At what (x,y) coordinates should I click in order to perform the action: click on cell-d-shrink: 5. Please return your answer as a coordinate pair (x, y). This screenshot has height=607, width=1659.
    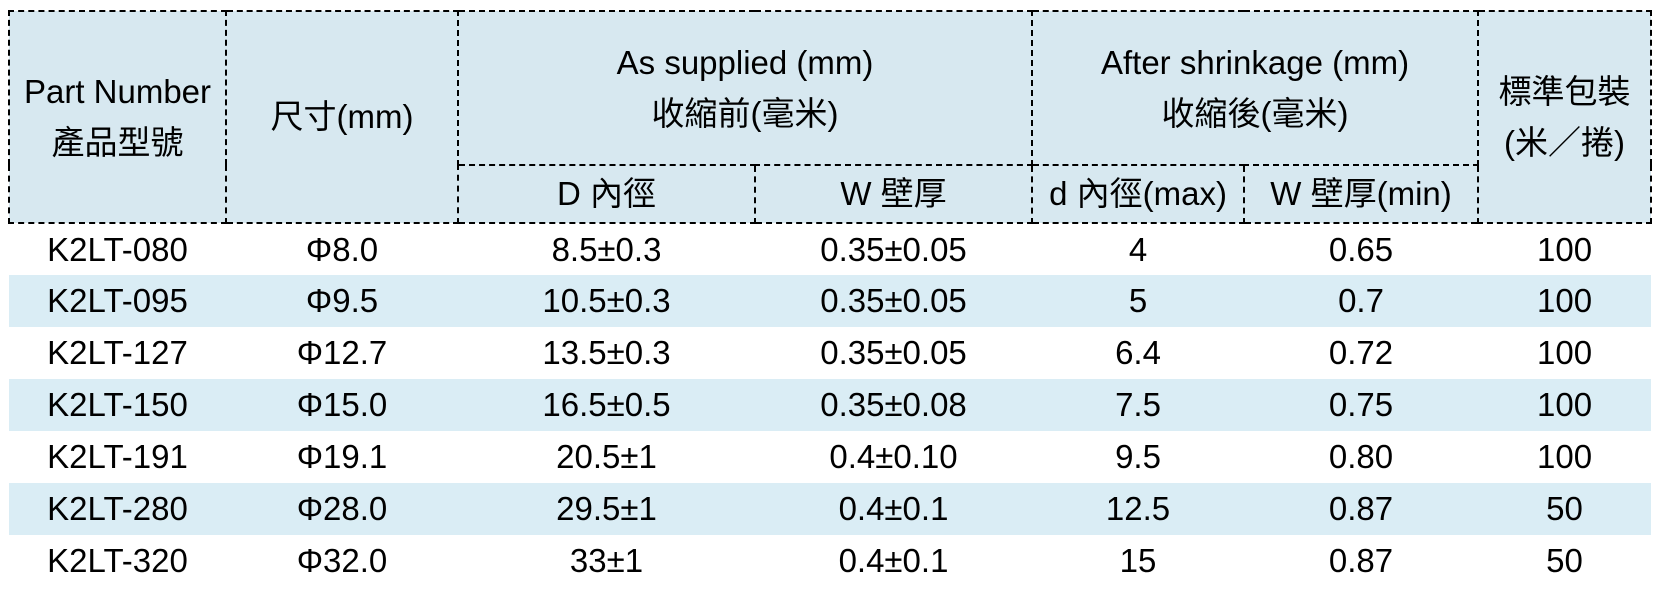
    Looking at the image, I should click on (1138, 301).